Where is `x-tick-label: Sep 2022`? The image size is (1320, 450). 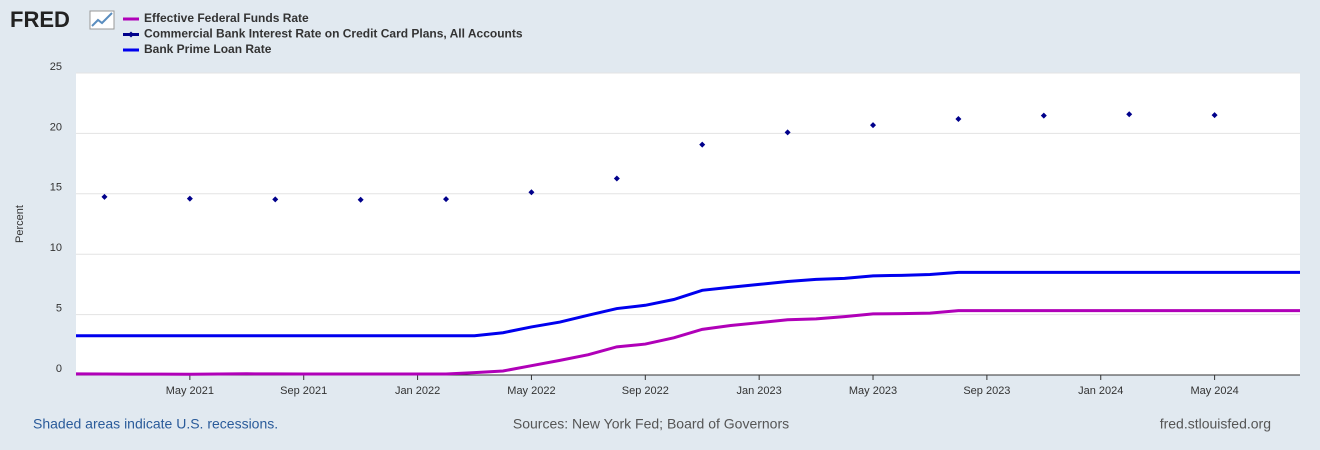 x-tick-label: Sep 2022 is located at coordinates (645, 391).